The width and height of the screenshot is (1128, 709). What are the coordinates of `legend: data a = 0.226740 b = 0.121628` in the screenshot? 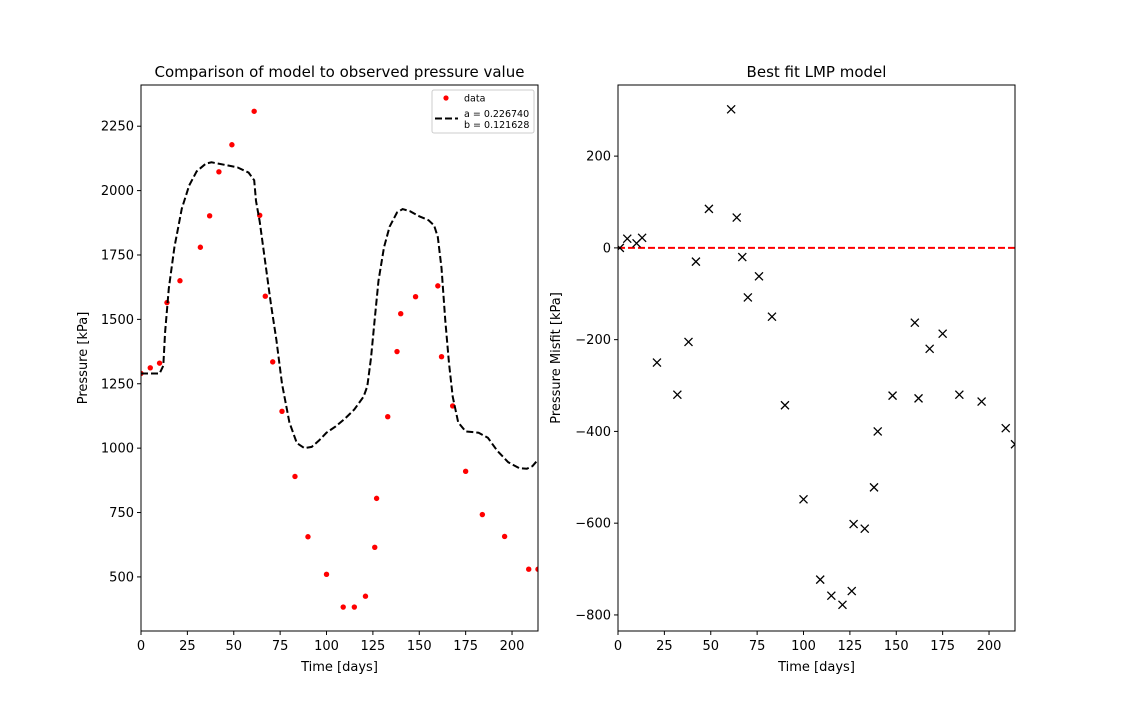 It's located at (483, 111).